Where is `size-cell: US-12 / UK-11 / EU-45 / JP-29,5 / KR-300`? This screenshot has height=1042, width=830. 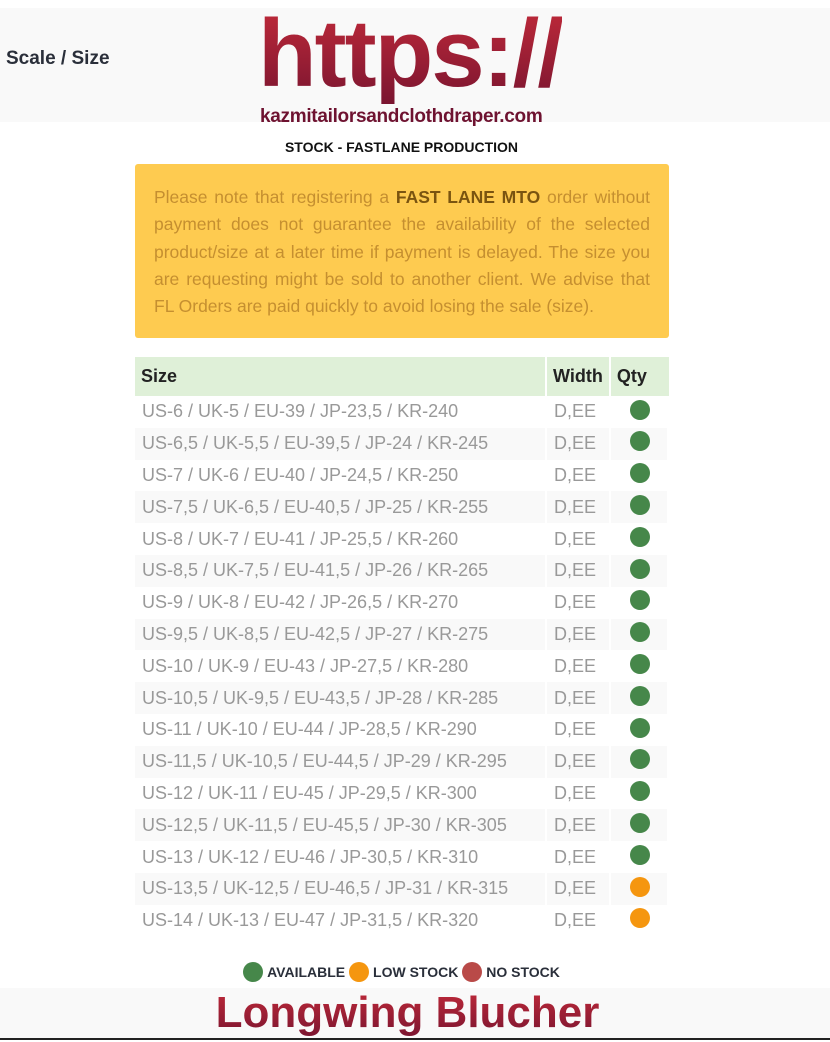 size-cell: US-12 / UK-11 / EU-45 / JP-29,5 / KR-300 is located at coordinates (341, 793).